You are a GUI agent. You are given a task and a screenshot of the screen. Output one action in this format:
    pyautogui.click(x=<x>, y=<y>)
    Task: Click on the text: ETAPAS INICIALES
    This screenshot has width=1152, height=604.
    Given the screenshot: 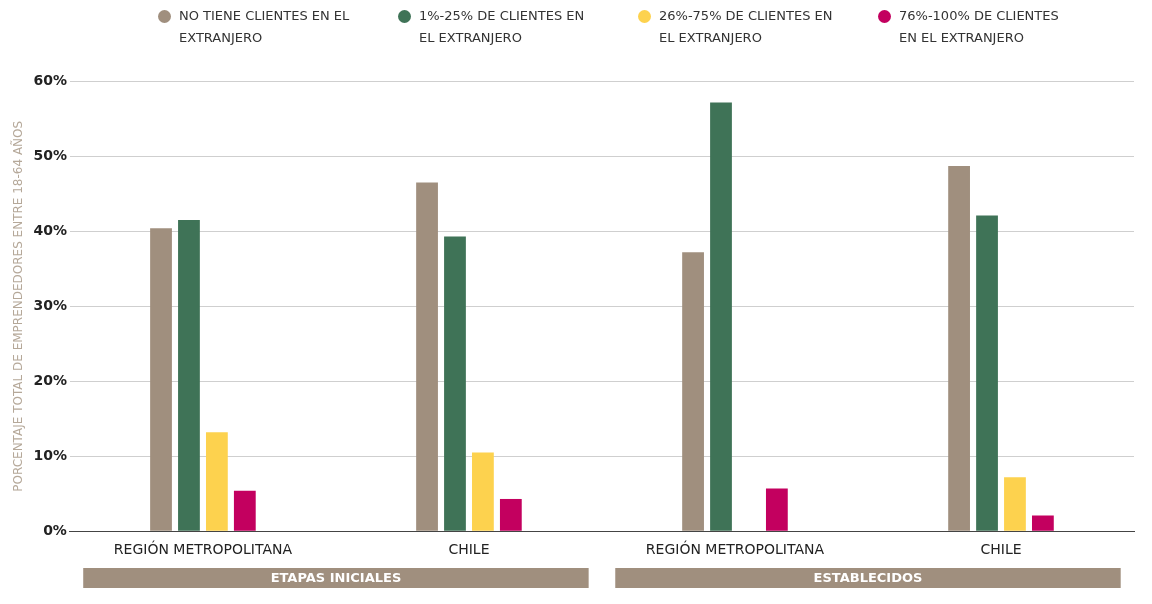 What is the action you would take?
    pyautogui.click(x=336, y=578)
    